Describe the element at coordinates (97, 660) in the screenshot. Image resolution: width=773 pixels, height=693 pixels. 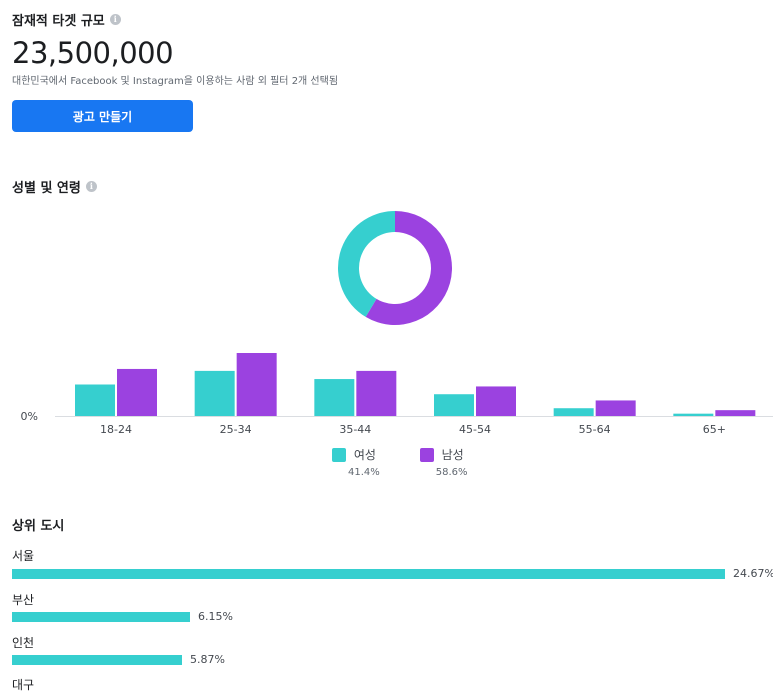
I see `city-bar-incheon` at that location.